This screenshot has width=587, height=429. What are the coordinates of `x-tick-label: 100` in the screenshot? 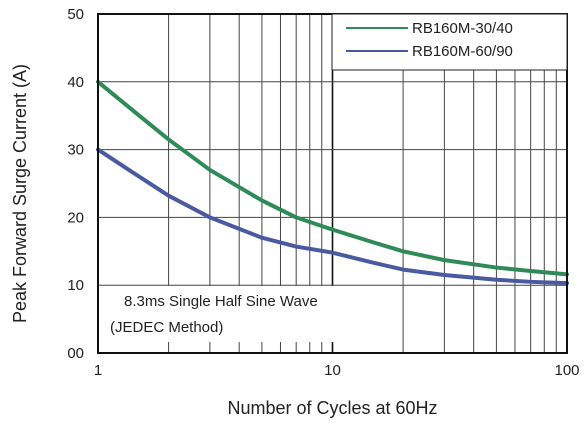 It's located at (566, 370).